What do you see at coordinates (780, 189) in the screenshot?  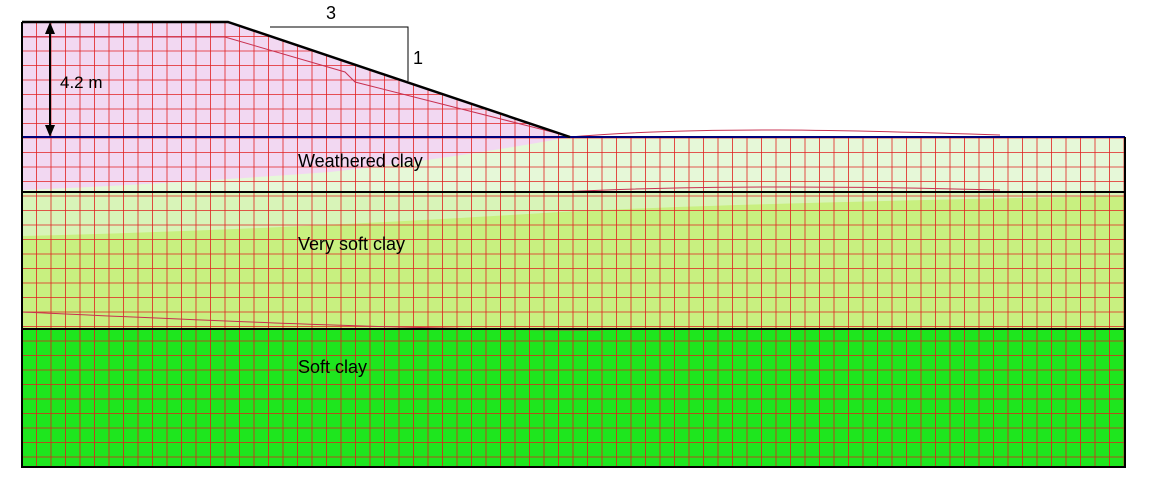 I see `deformed-layer-1-bottom` at bounding box center [780, 189].